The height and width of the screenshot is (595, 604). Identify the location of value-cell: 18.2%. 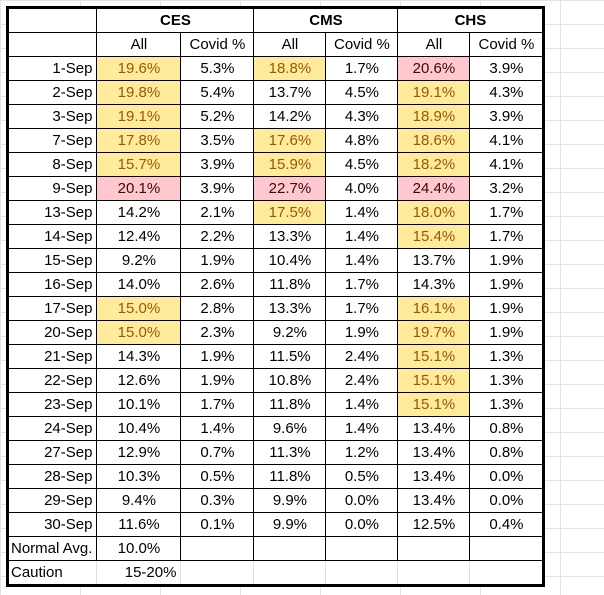
(434, 164).